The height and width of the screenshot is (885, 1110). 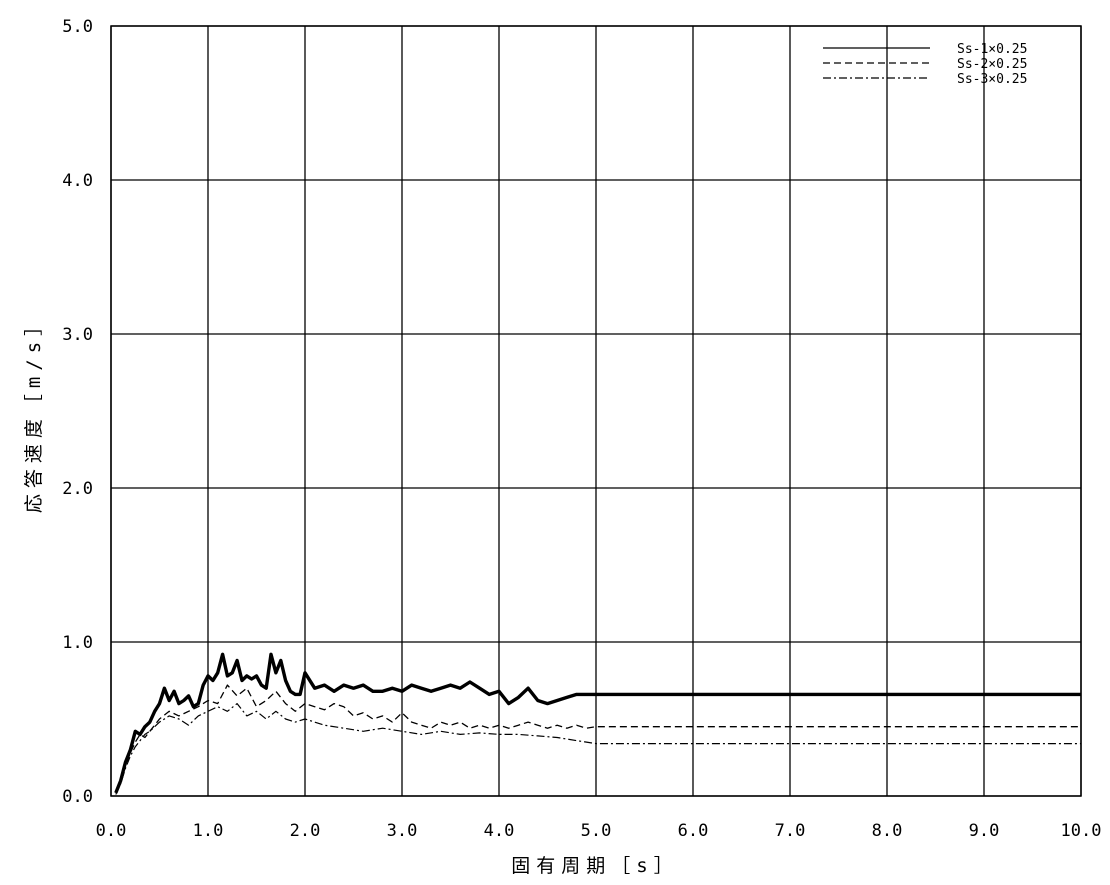 What do you see at coordinates (305, 831) in the screenshot?
I see `x-tick-label: 2.0` at bounding box center [305, 831].